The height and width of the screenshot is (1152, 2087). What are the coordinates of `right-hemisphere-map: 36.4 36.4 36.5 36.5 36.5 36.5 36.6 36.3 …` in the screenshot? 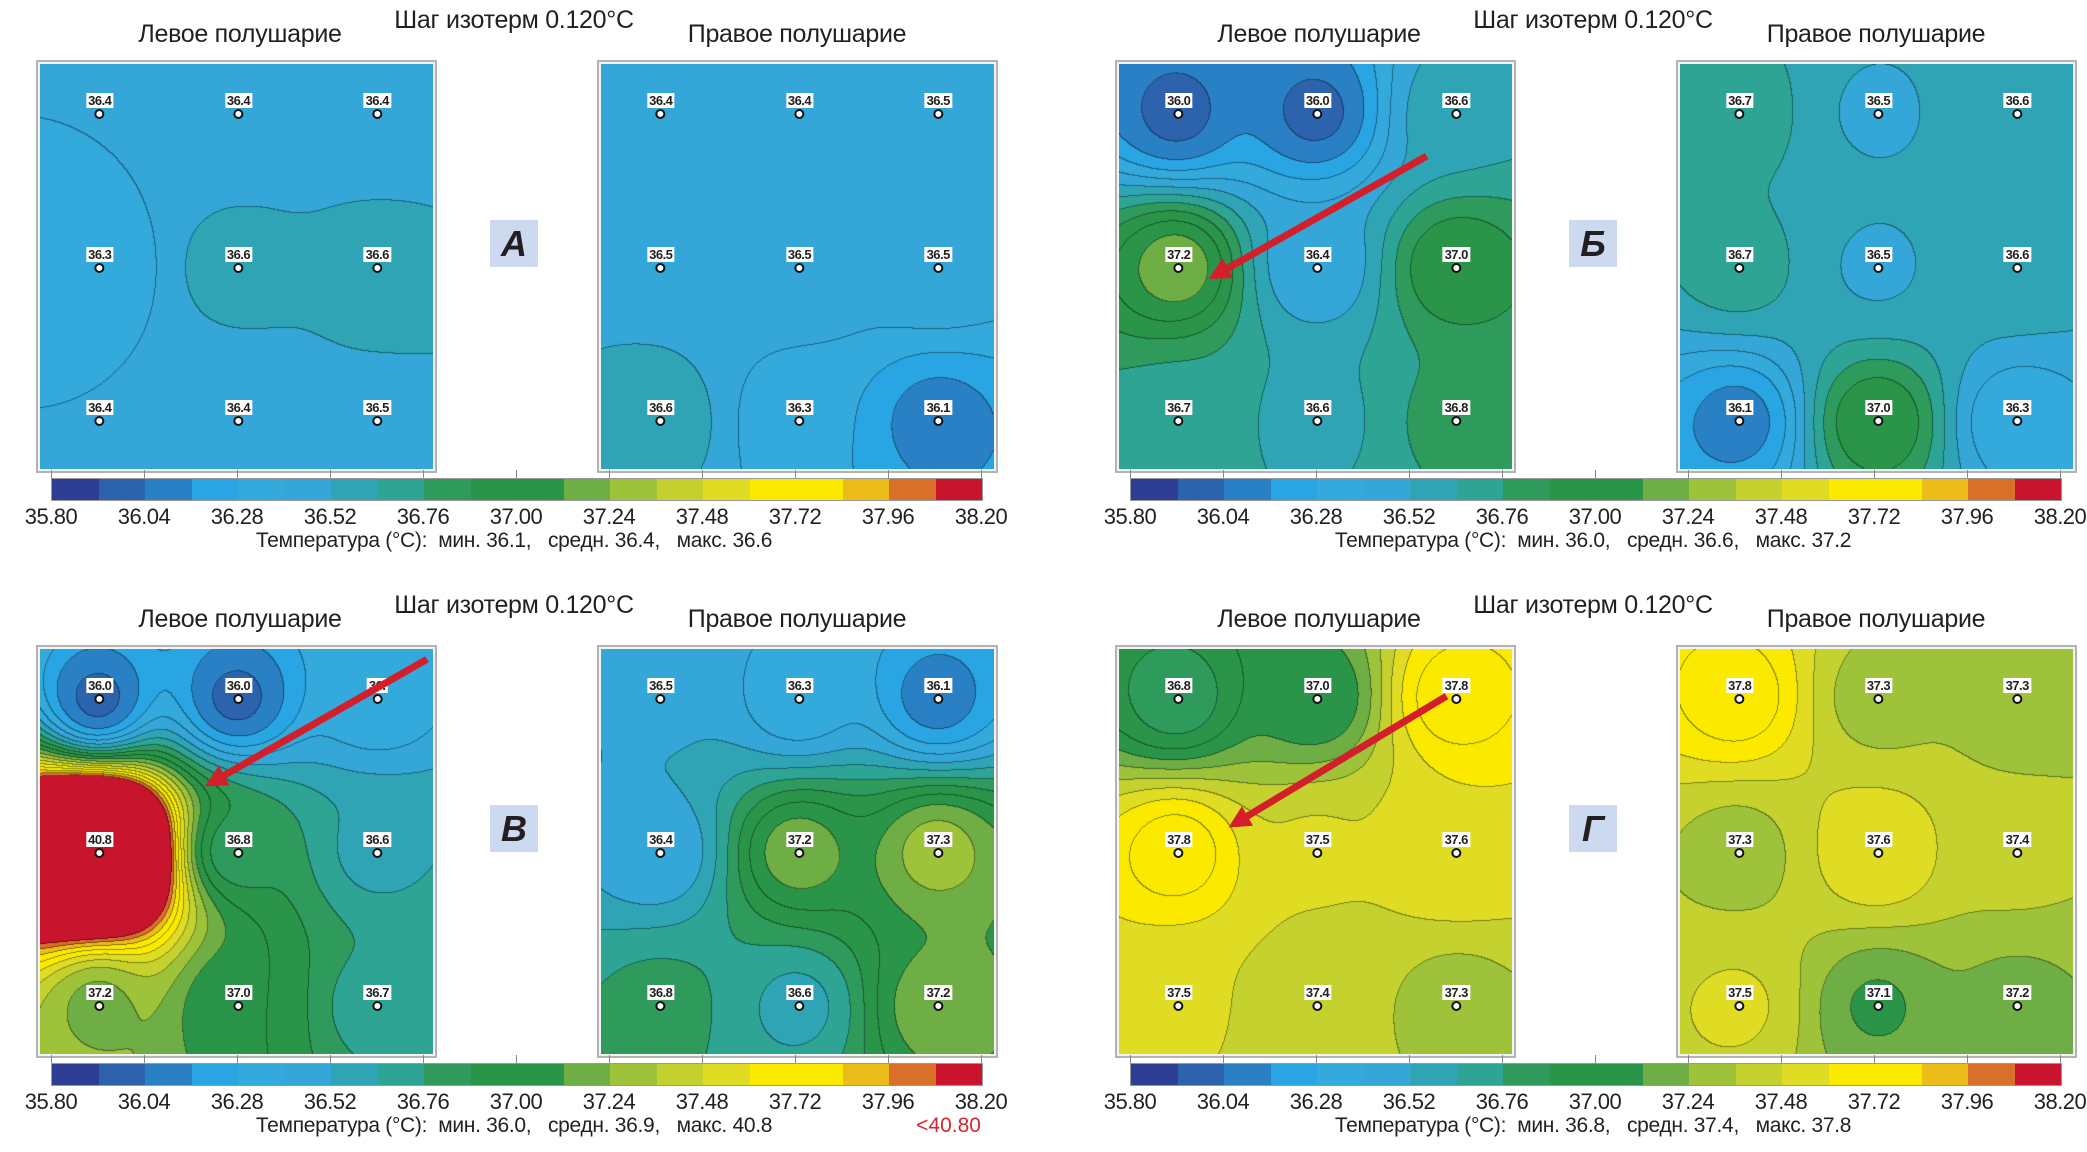 It's located at (797, 266).